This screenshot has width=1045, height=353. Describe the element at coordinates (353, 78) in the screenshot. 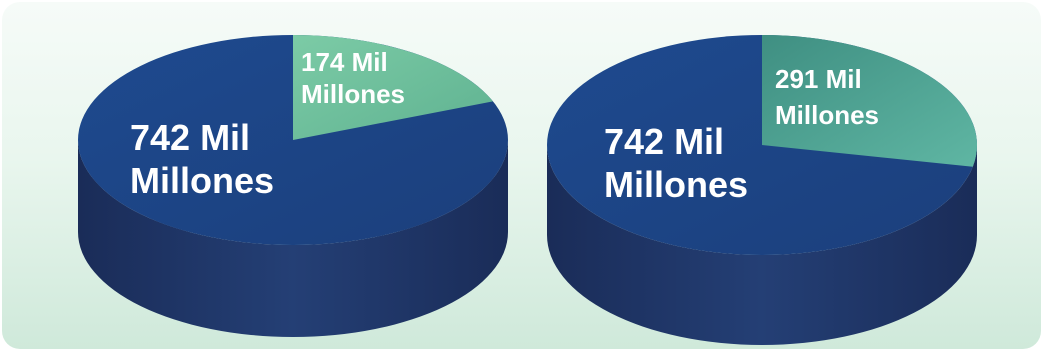

I see `pie1-small-label: 174 Mil Millones` at that location.